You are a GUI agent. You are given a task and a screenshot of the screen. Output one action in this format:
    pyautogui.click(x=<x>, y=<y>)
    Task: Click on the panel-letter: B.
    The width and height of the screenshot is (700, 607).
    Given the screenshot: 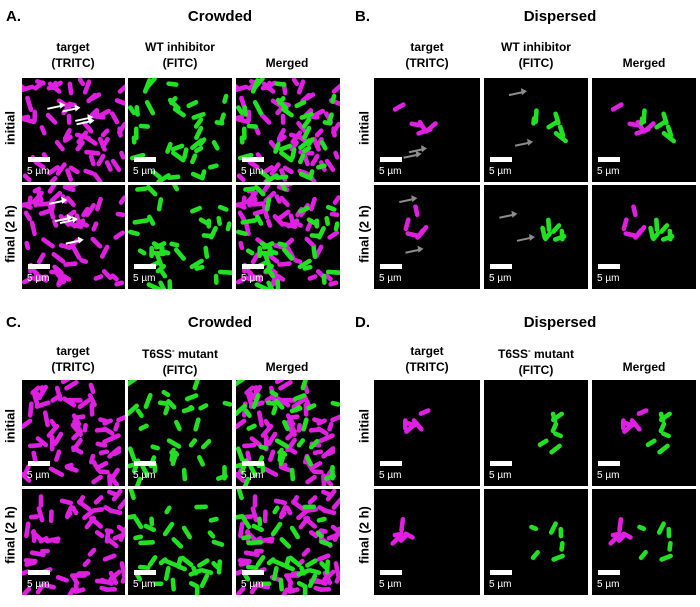 What is the action you would take?
    pyautogui.click(x=362, y=16)
    